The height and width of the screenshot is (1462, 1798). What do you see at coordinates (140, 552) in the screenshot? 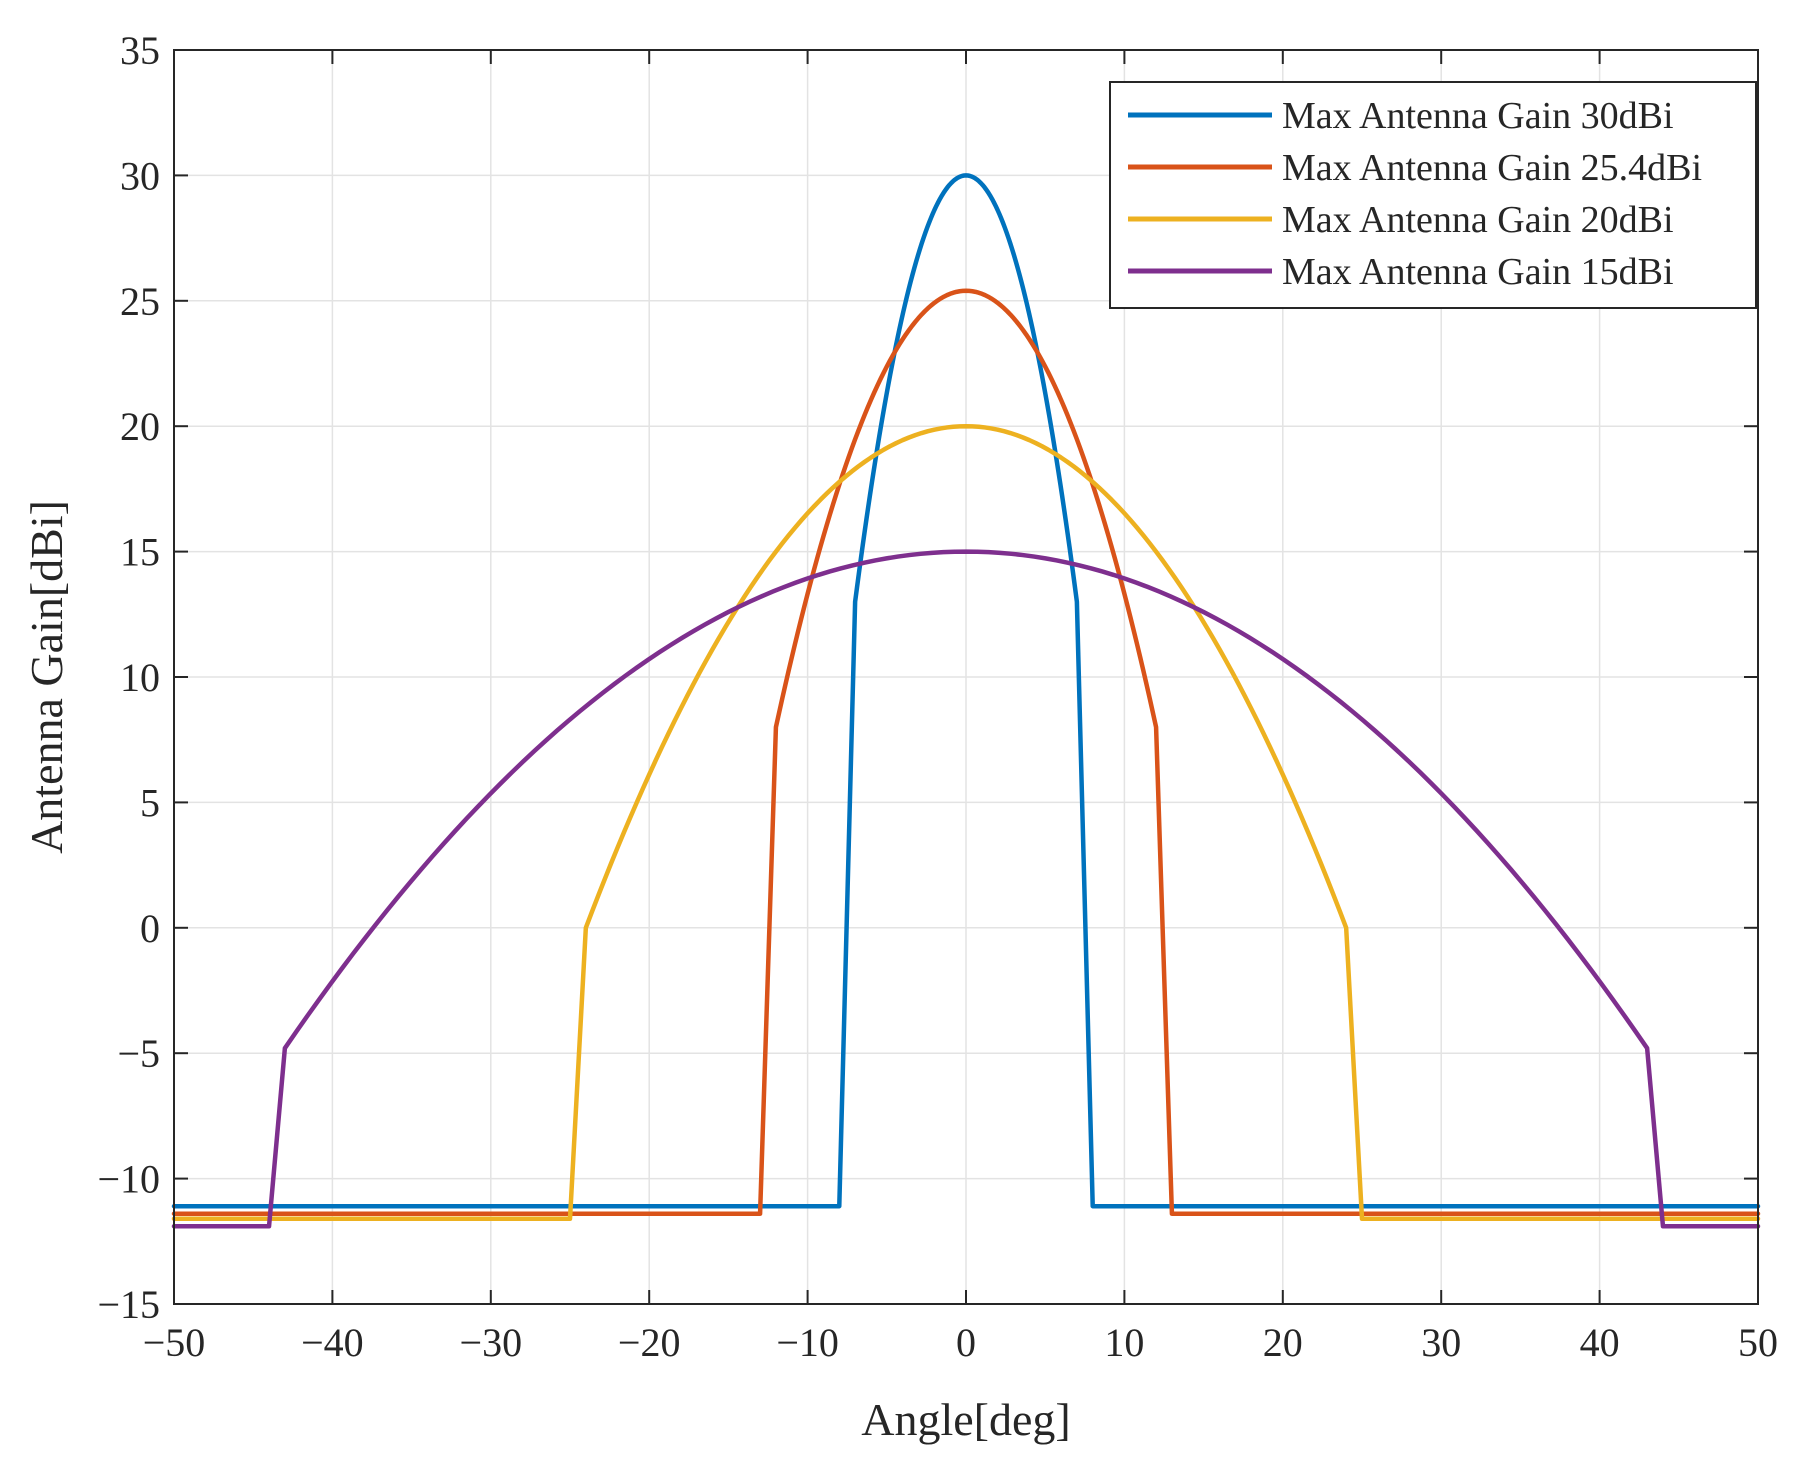
I see `y-tick-label: 15` at bounding box center [140, 552].